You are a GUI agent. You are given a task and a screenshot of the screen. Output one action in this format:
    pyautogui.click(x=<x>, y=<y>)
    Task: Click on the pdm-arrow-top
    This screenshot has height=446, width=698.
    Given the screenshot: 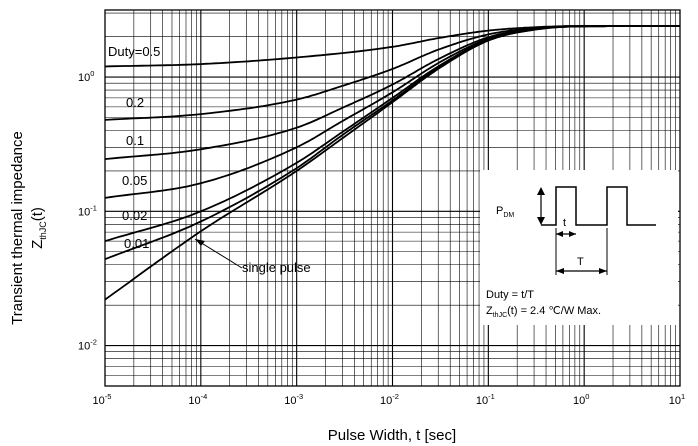 What is the action you would take?
    pyautogui.click(x=541, y=191)
    